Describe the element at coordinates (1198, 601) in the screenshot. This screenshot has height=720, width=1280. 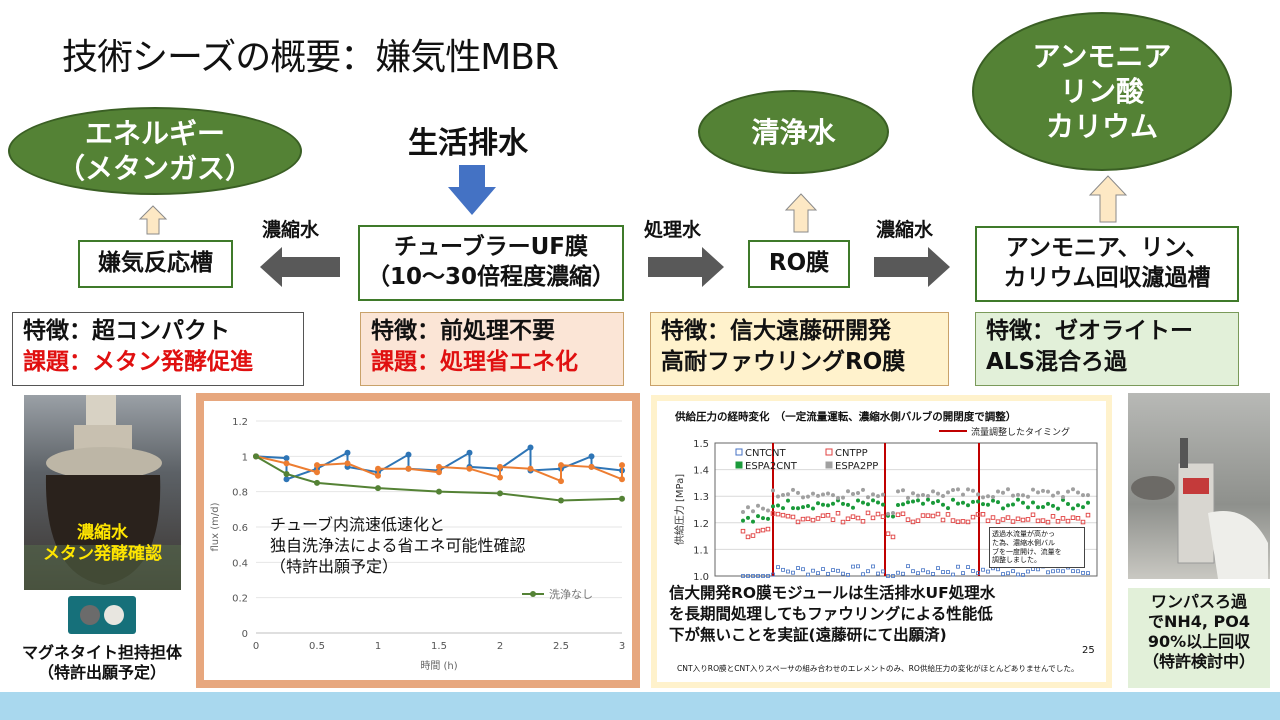
I see `filtration-caption-line1: ワンパスろ過` at that location.